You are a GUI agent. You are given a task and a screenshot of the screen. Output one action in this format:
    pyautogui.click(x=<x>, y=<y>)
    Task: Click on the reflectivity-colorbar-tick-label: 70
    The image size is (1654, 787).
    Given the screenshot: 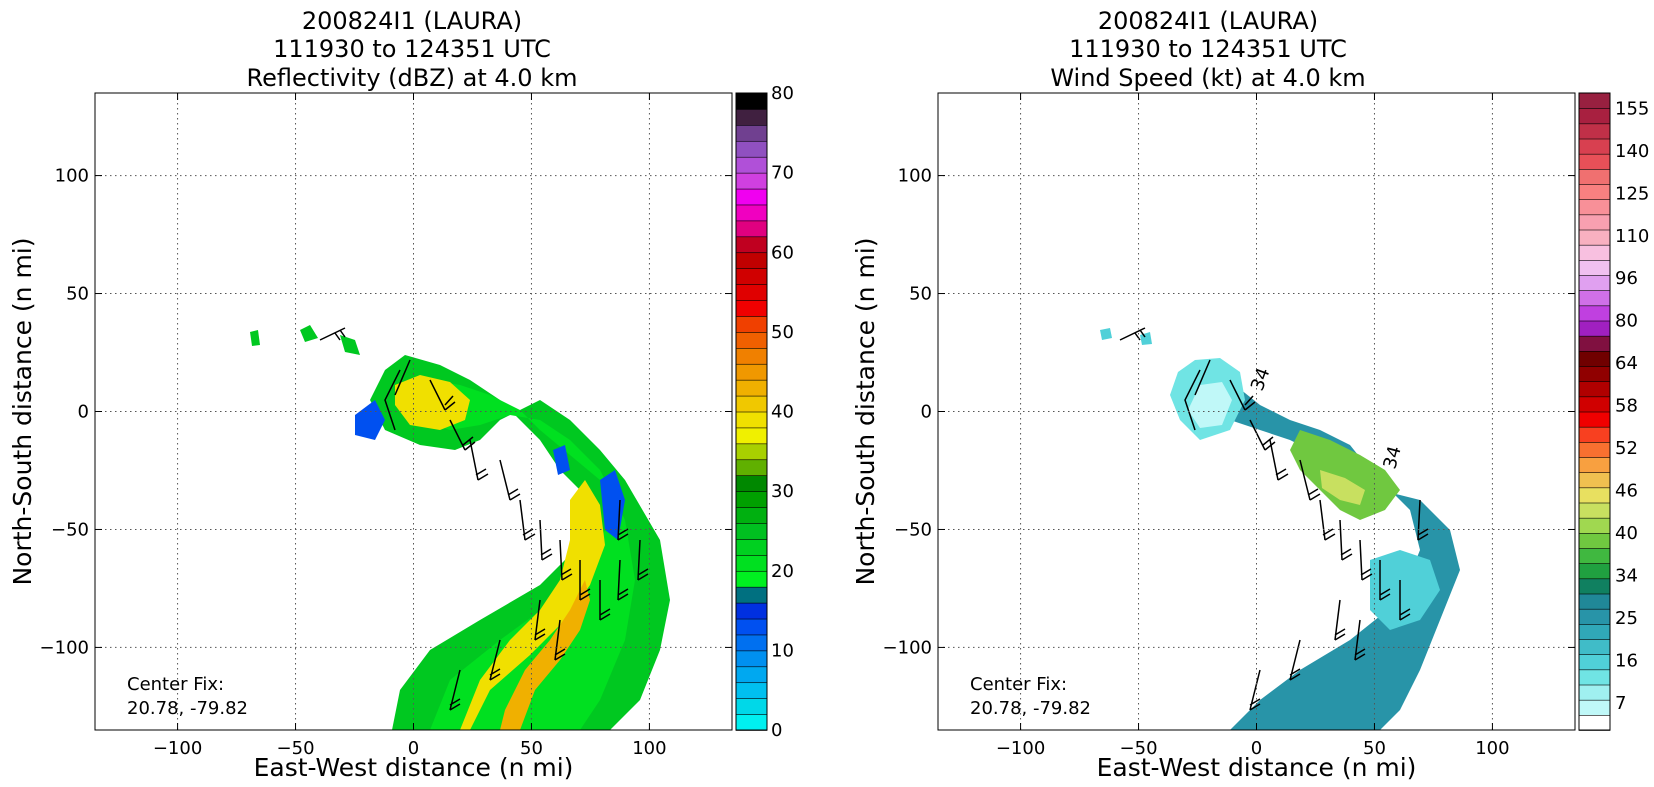 What is the action you would take?
    pyautogui.click(x=782, y=173)
    